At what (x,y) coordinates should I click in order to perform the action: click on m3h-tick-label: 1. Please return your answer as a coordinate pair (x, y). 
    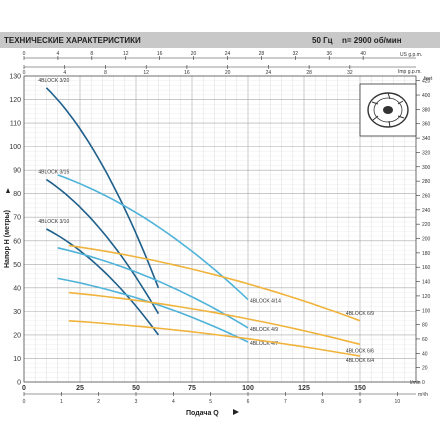
    Looking at the image, I should click on (61, 402).